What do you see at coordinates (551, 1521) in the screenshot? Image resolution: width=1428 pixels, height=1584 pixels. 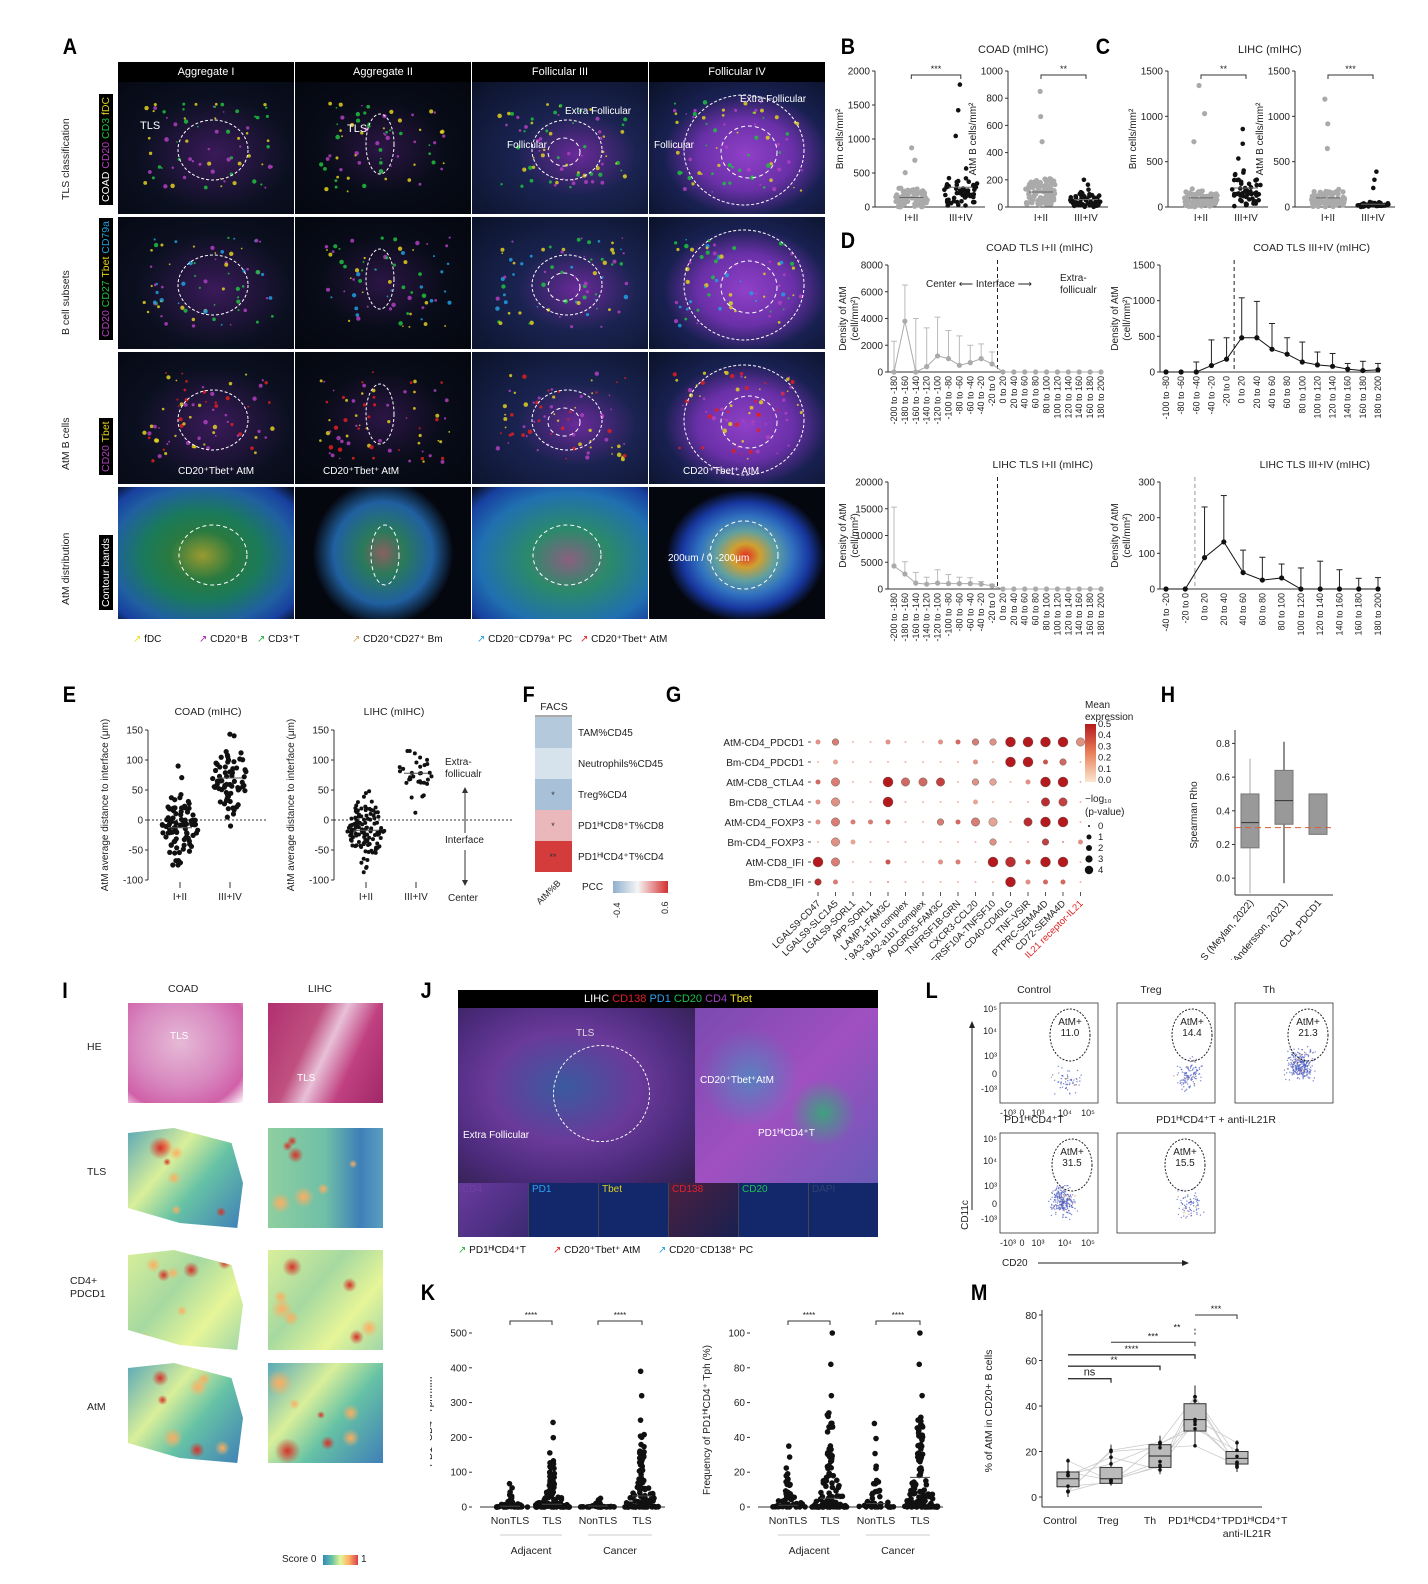 I see `x-tick-label: TLS` at bounding box center [551, 1521].